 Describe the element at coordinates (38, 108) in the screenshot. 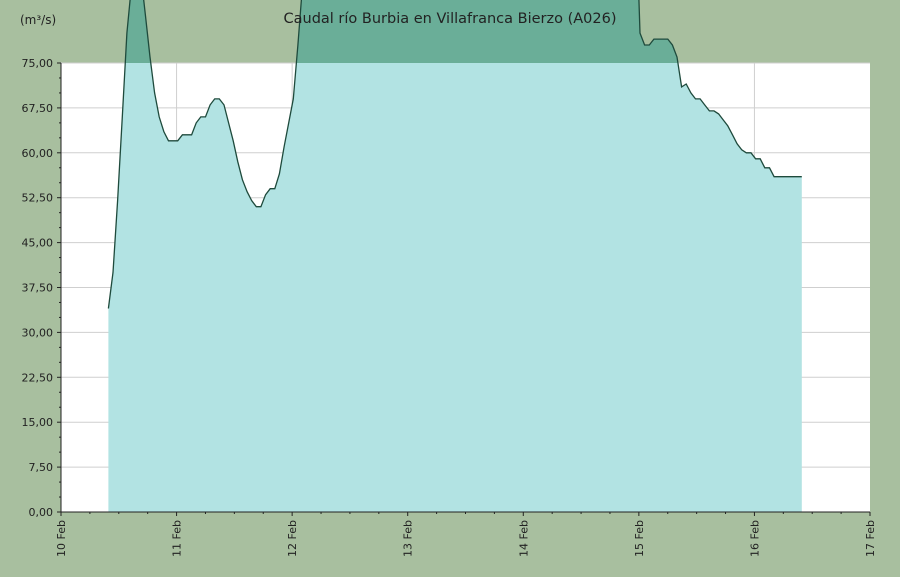

I see `y-tick-label: 67,50` at that location.